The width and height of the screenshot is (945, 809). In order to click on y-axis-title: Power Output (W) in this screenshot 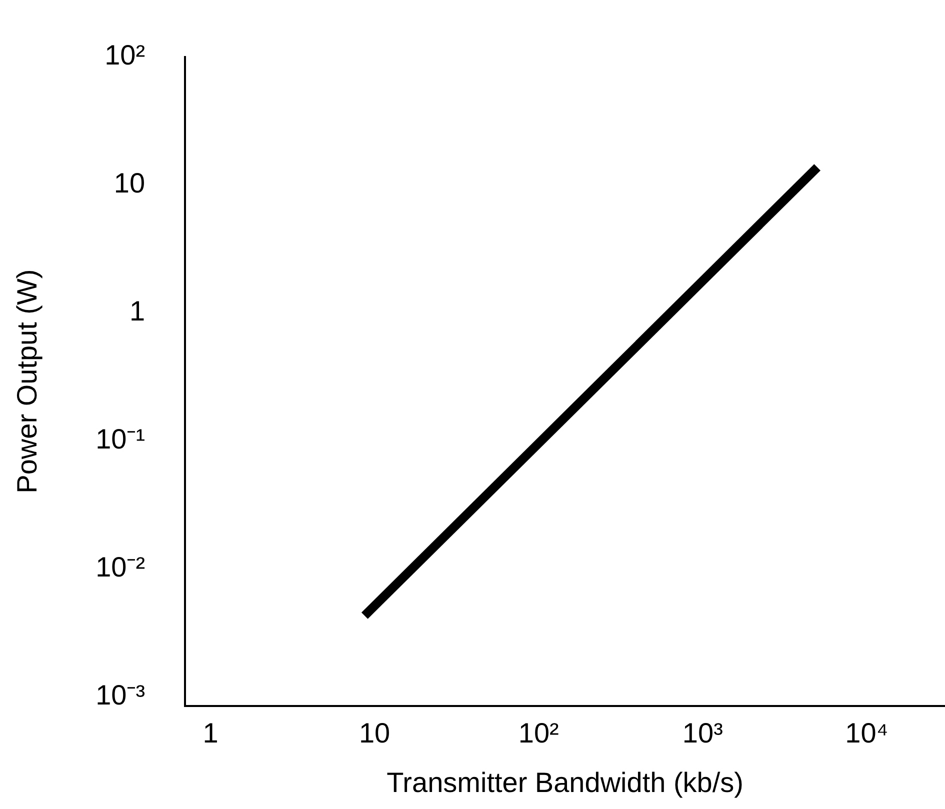, I will do `click(27, 381)`.